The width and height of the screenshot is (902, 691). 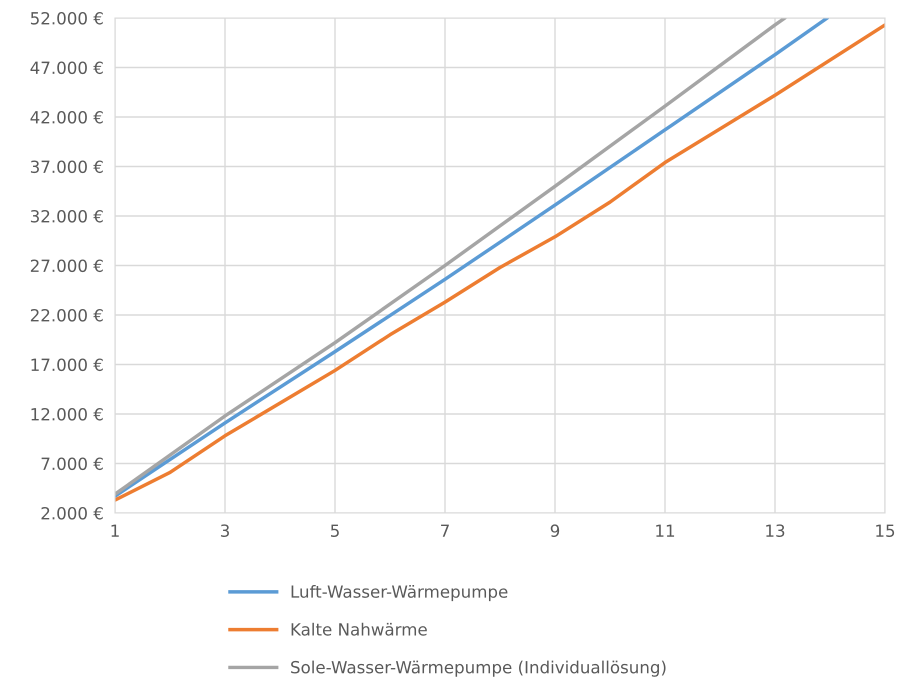 I want to click on y-tick-label: 47.000 €, so click(x=66, y=67).